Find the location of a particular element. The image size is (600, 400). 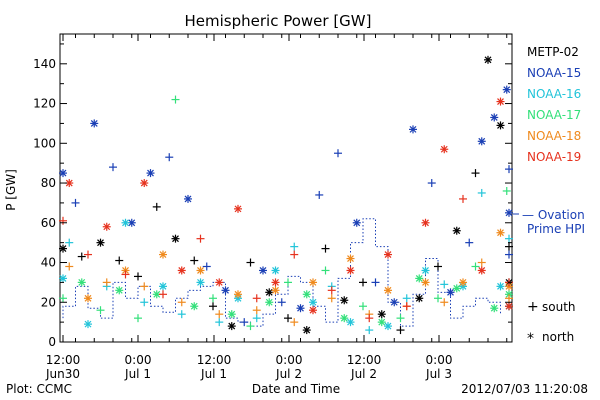

x-tick-time-label: 0:00 is located at coordinates (289, 360).